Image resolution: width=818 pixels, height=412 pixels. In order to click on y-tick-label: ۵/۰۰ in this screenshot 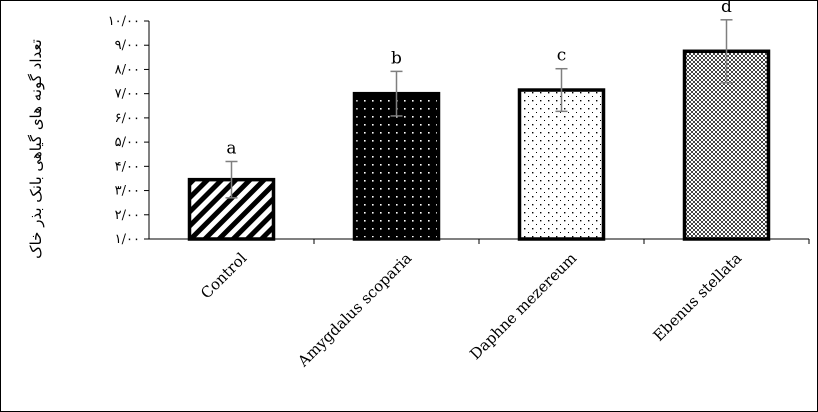, I will do `click(127, 142)`.